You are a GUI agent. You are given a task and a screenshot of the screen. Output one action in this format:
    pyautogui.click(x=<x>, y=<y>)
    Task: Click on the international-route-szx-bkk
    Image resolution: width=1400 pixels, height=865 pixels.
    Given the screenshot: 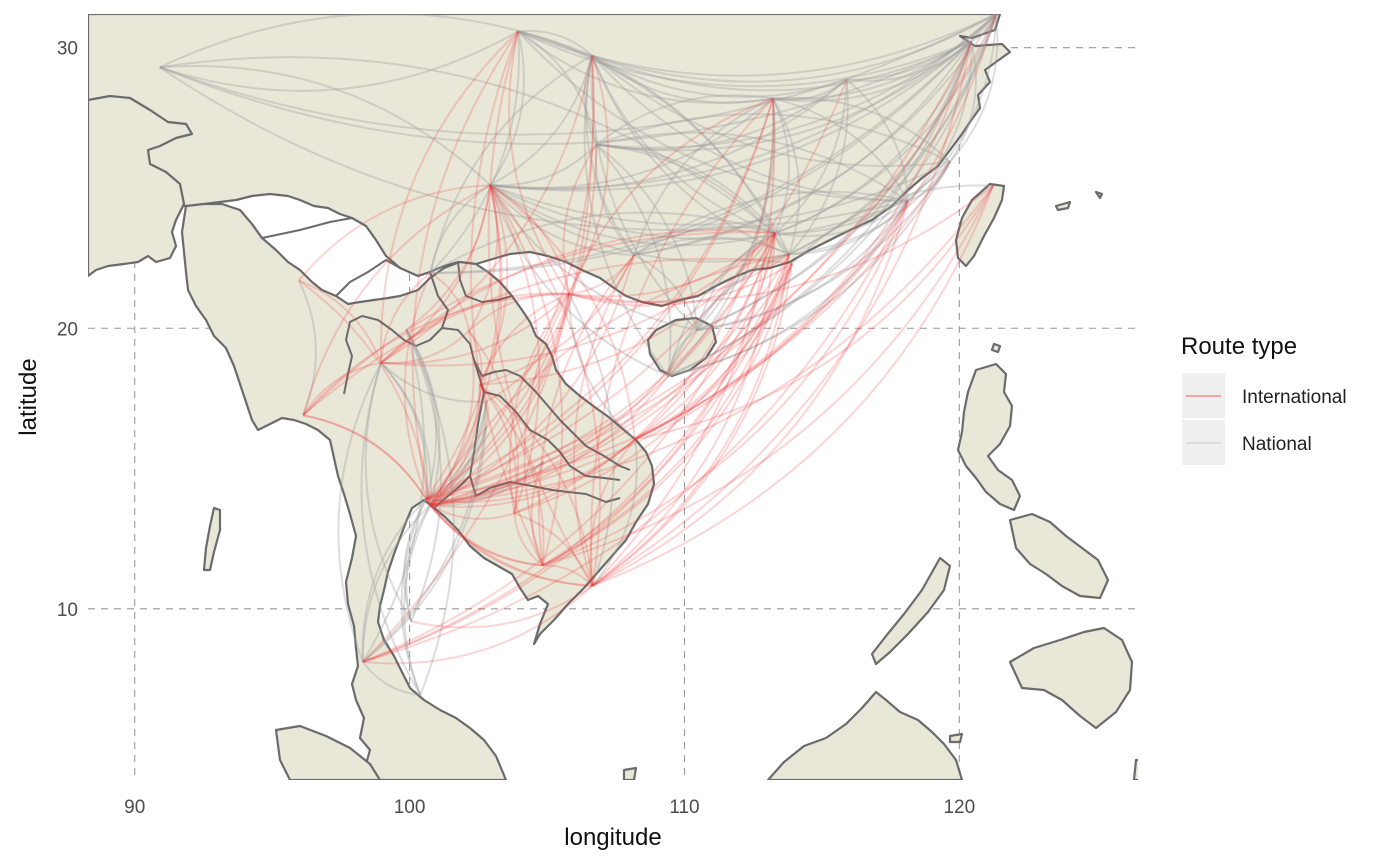 What is the action you would take?
    pyautogui.click(x=609, y=379)
    